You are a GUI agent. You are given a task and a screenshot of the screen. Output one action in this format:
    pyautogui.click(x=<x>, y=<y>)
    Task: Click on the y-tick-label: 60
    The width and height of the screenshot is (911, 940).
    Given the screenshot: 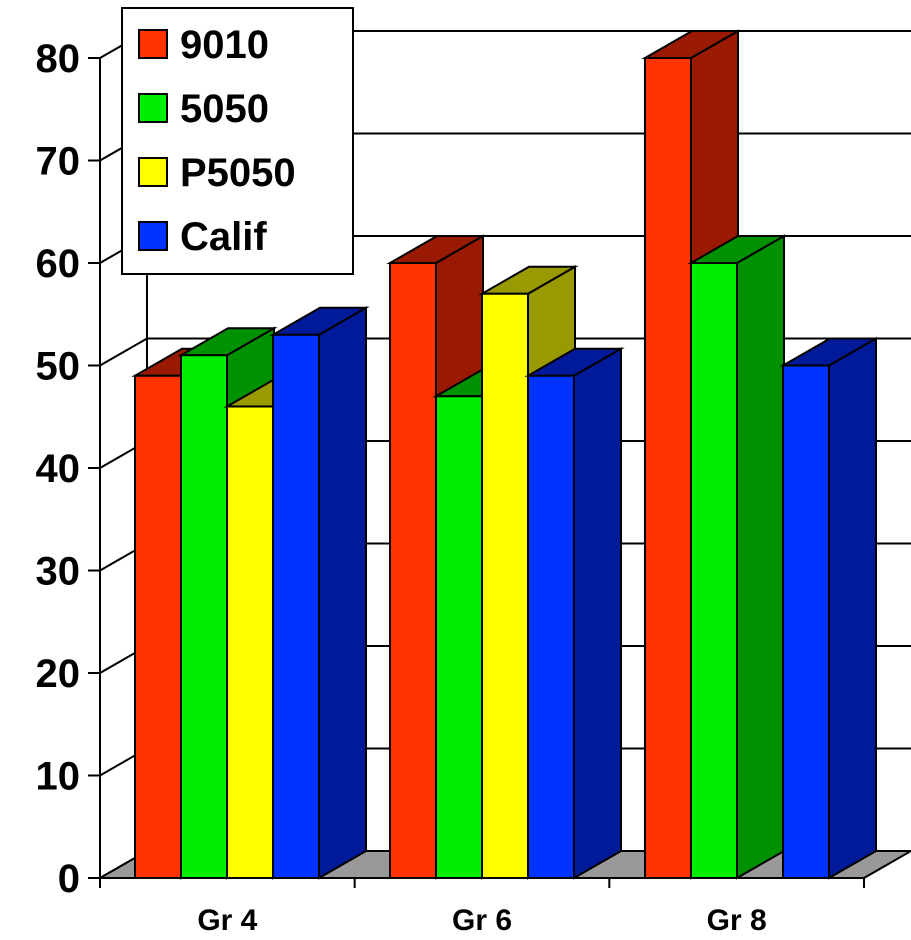 What is the action you would take?
    pyautogui.click(x=58, y=264)
    